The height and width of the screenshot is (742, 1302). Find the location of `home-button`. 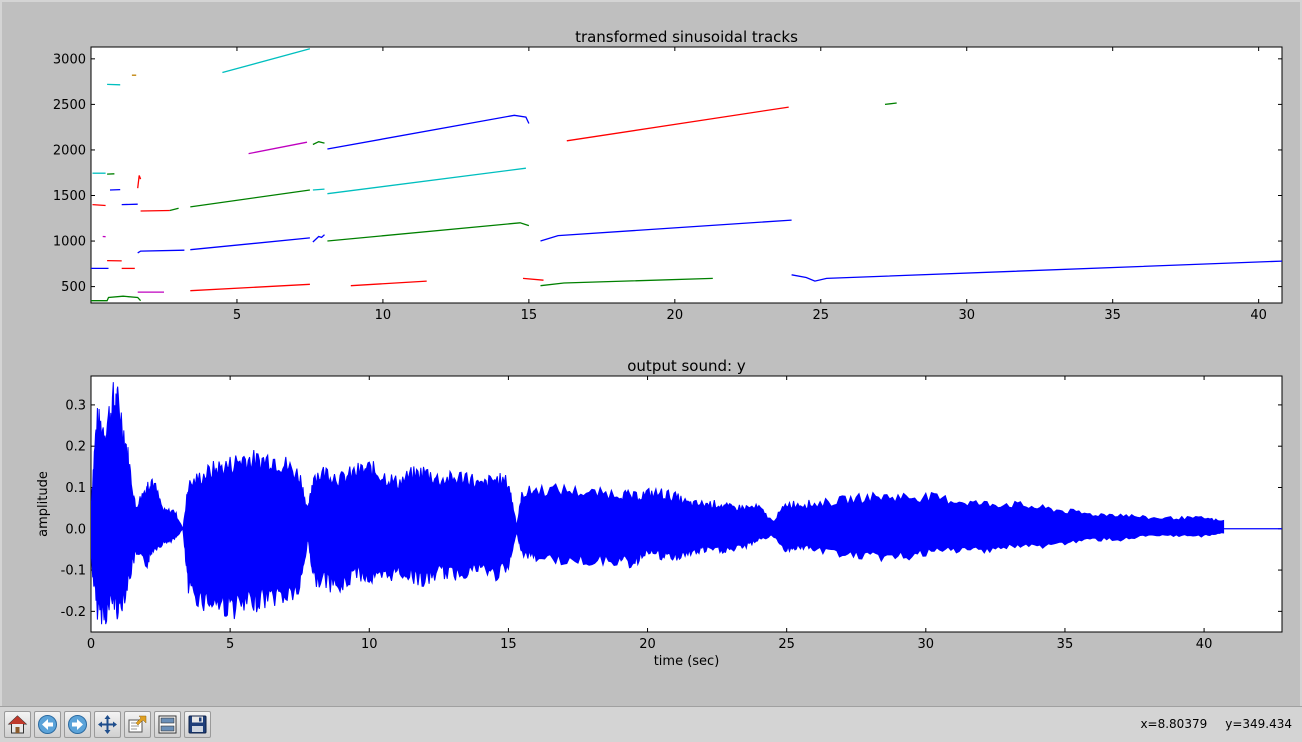

home-button is located at coordinates (17, 724).